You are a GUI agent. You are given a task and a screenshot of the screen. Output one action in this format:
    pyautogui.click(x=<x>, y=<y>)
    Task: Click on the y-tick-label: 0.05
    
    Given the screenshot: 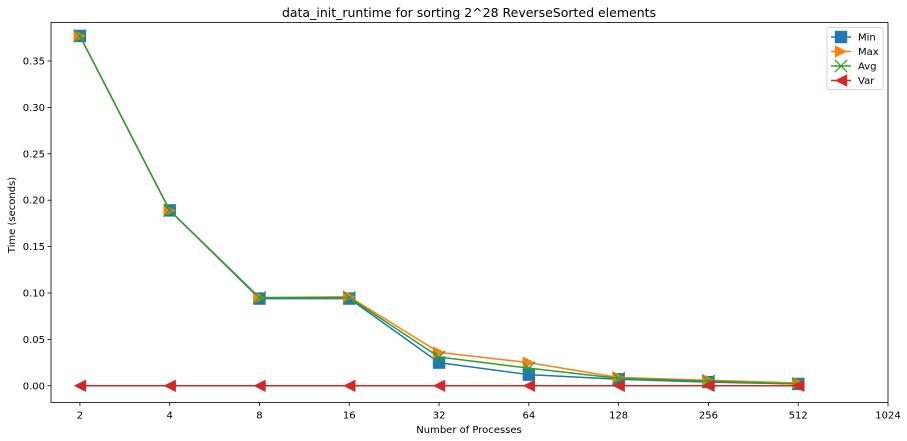 What is the action you would take?
    pyautogui.click(x=34, y=340)
    